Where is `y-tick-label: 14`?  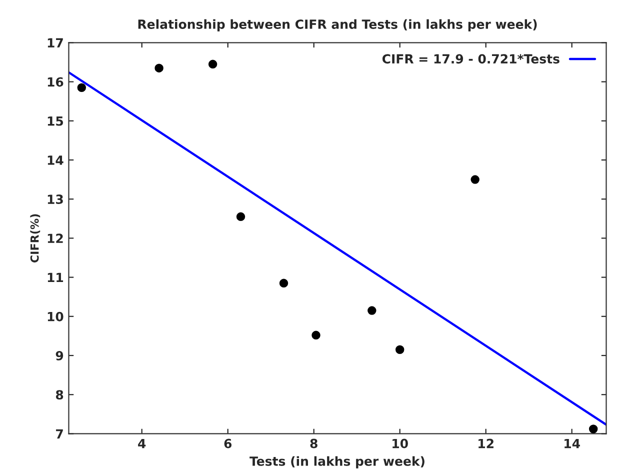 y-tick-label: 14 is located at coordinates (56, 160).